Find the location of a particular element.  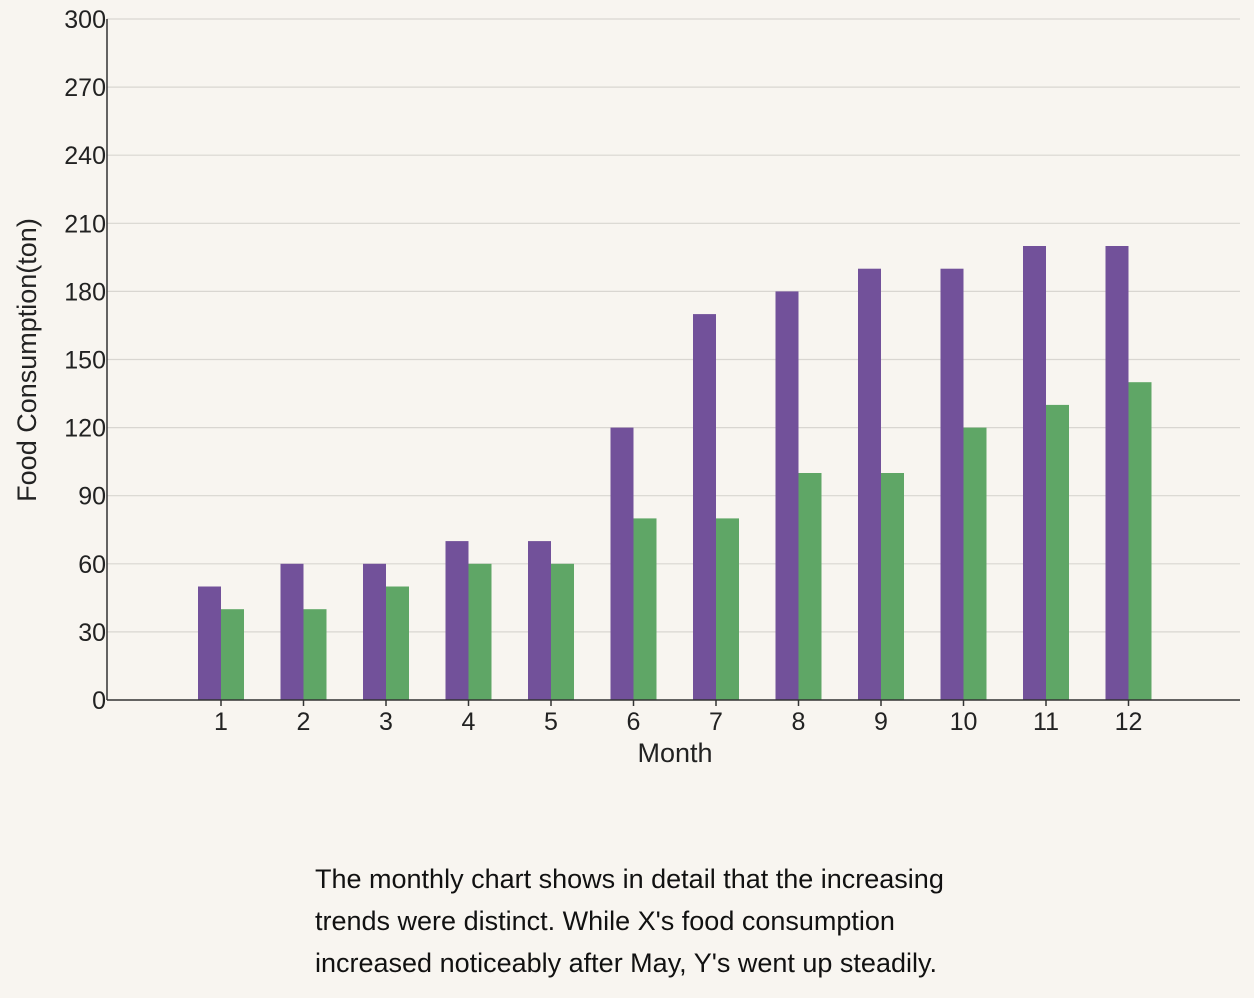

y-tick-label: 90 is located at coordinates (92, 497).